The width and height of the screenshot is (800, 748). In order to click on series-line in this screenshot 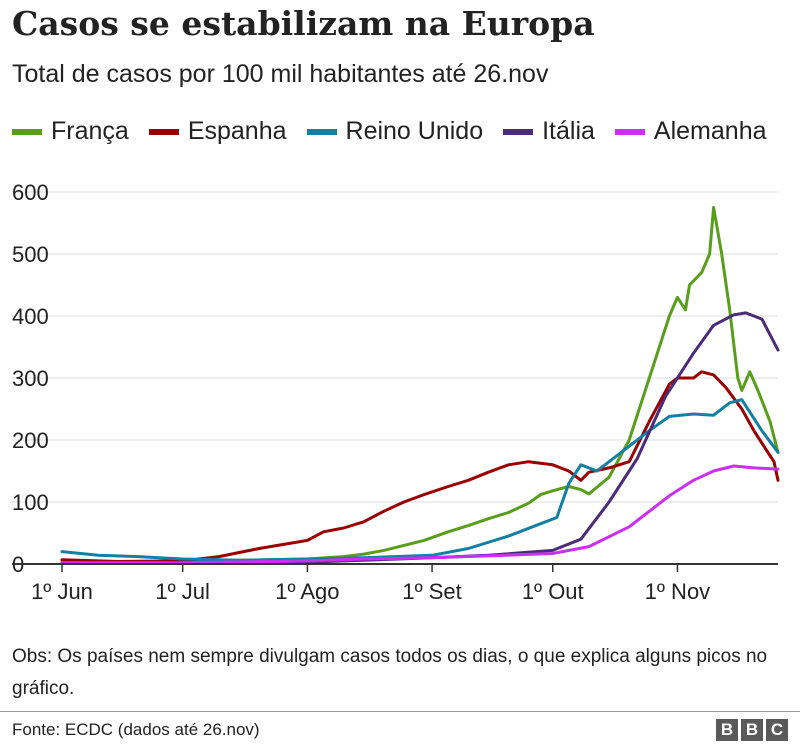, I will do `click(420, 514)`.